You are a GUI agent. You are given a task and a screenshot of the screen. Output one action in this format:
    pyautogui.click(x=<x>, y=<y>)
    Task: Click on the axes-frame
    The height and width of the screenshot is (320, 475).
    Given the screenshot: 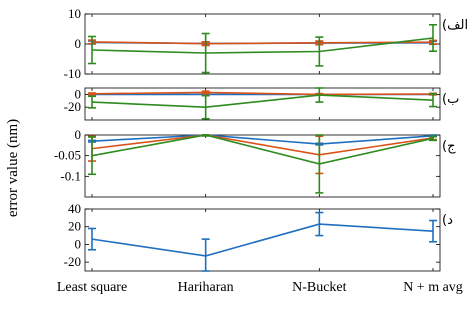 What is the action you would take?
    pyautogui.click(x=262, y=104)
    